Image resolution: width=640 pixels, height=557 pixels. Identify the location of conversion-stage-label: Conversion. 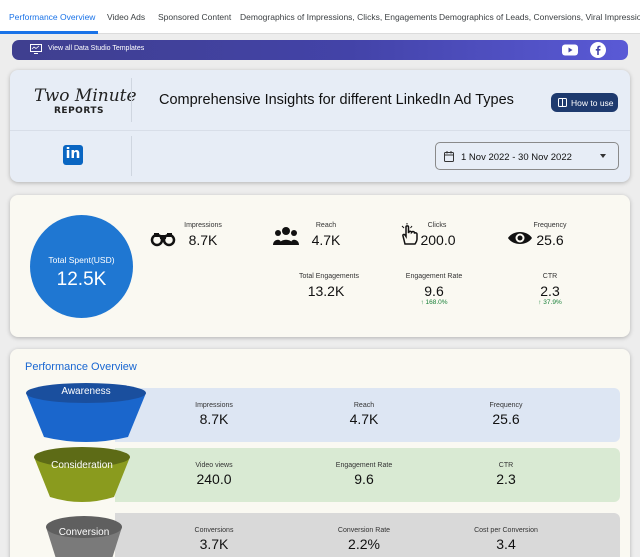
(84, 532).